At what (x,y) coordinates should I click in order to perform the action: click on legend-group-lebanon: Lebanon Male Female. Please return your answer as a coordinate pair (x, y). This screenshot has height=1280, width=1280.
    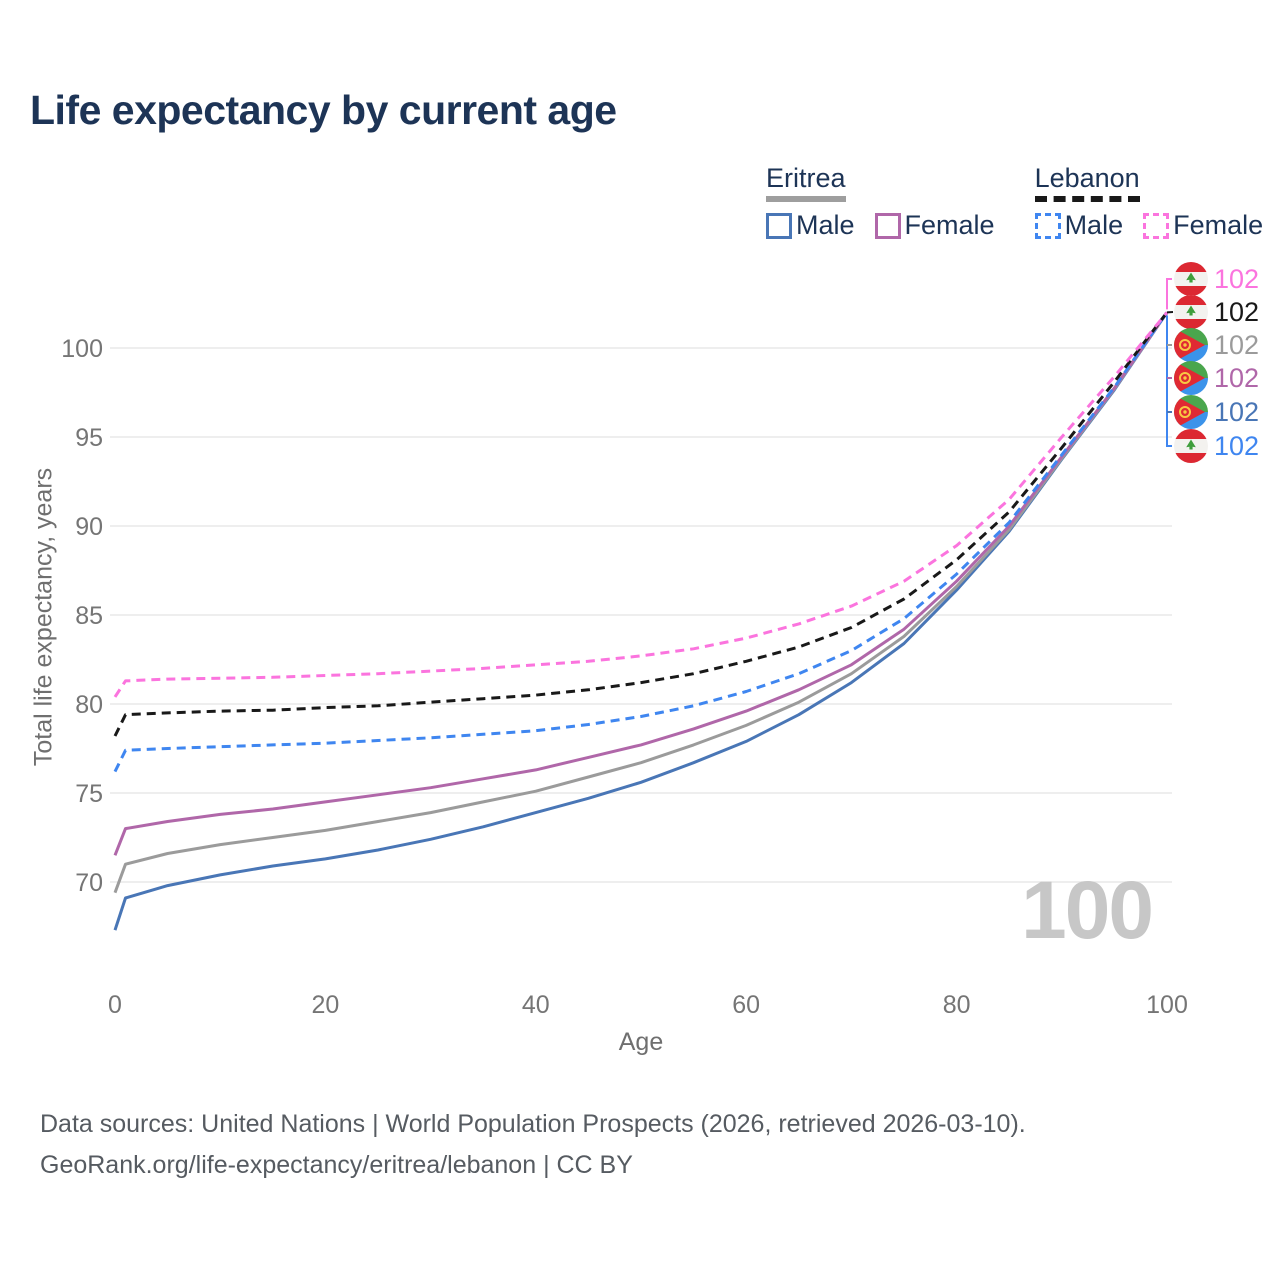
    Looking at the image, I should click on (1148, 202).